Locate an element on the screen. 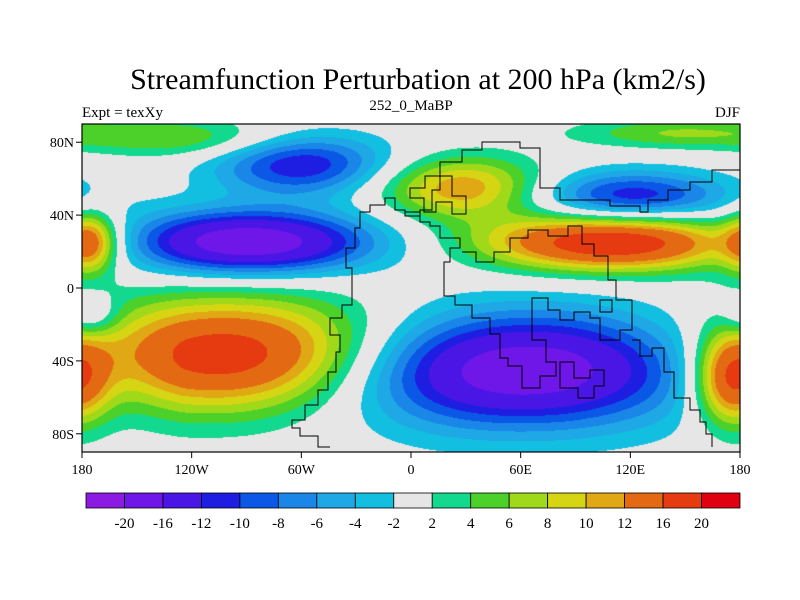 This screenshot has width=800, height=600. colorbar-label: 10 is located at coordinates (586, 524).